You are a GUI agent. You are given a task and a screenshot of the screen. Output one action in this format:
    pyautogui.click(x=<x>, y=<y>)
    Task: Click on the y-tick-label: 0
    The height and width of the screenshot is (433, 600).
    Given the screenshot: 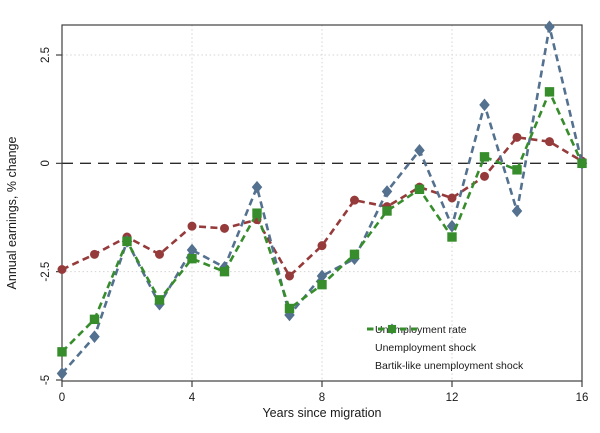 What is the action you would take?
    pyautogui.click(x=46, y=163)
    